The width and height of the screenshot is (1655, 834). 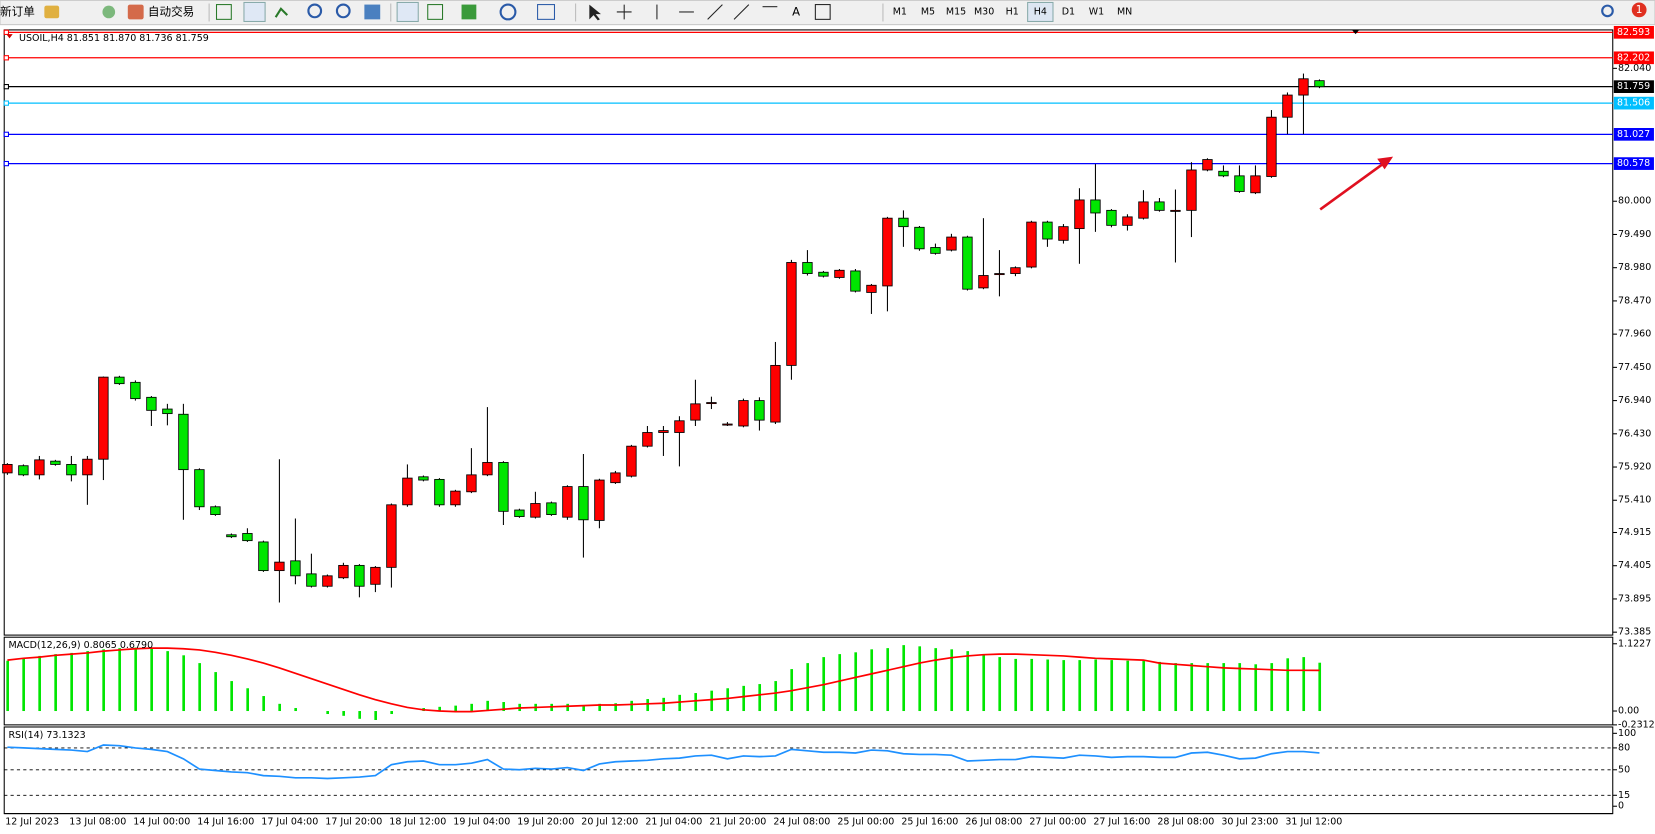 I want to click on timeframe-button: W1, so click(x=1096, y=11).